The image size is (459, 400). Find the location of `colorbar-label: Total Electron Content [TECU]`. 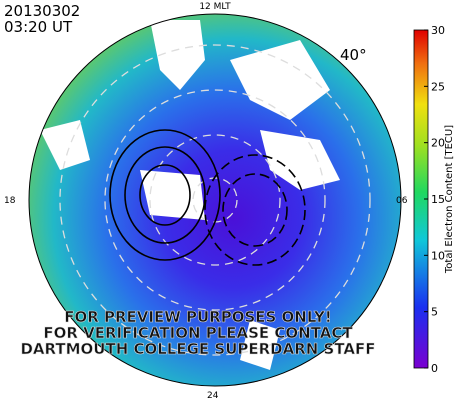

colorbar-label: Total Electron Content [TECU] is located at coordinates (449, 199).